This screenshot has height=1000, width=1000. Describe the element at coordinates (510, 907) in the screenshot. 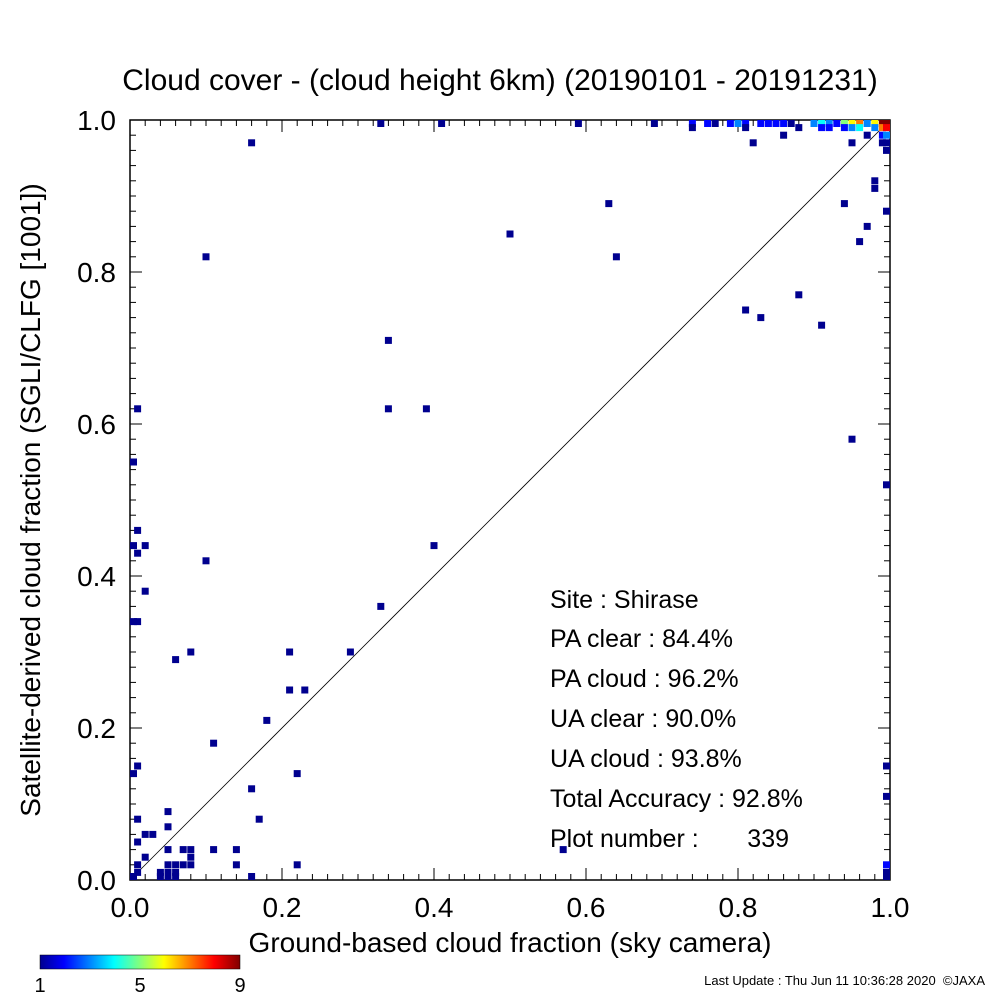

I see `x-axis: 0.0 0.2 0.4 0.6 0.8 1.0` at that location.